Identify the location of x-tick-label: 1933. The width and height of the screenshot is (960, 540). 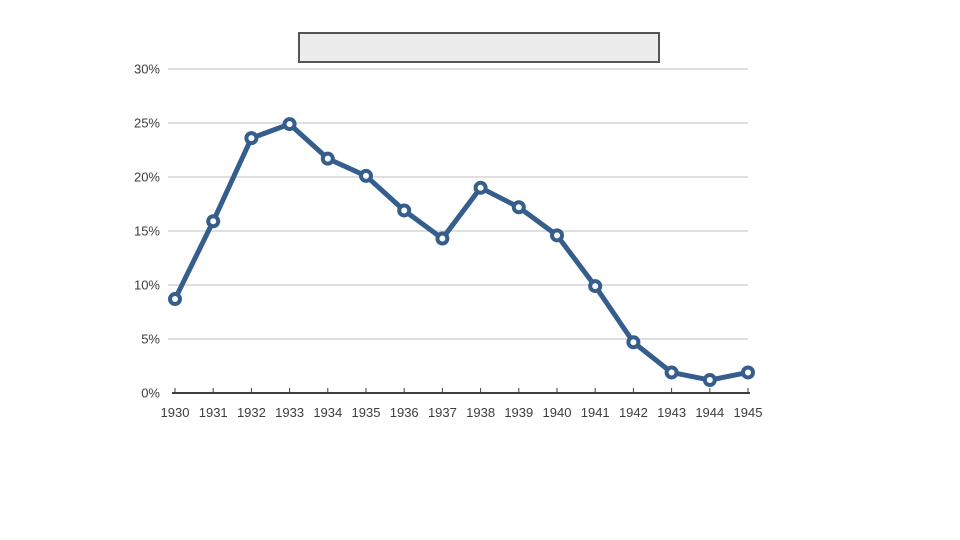
(289, 412).